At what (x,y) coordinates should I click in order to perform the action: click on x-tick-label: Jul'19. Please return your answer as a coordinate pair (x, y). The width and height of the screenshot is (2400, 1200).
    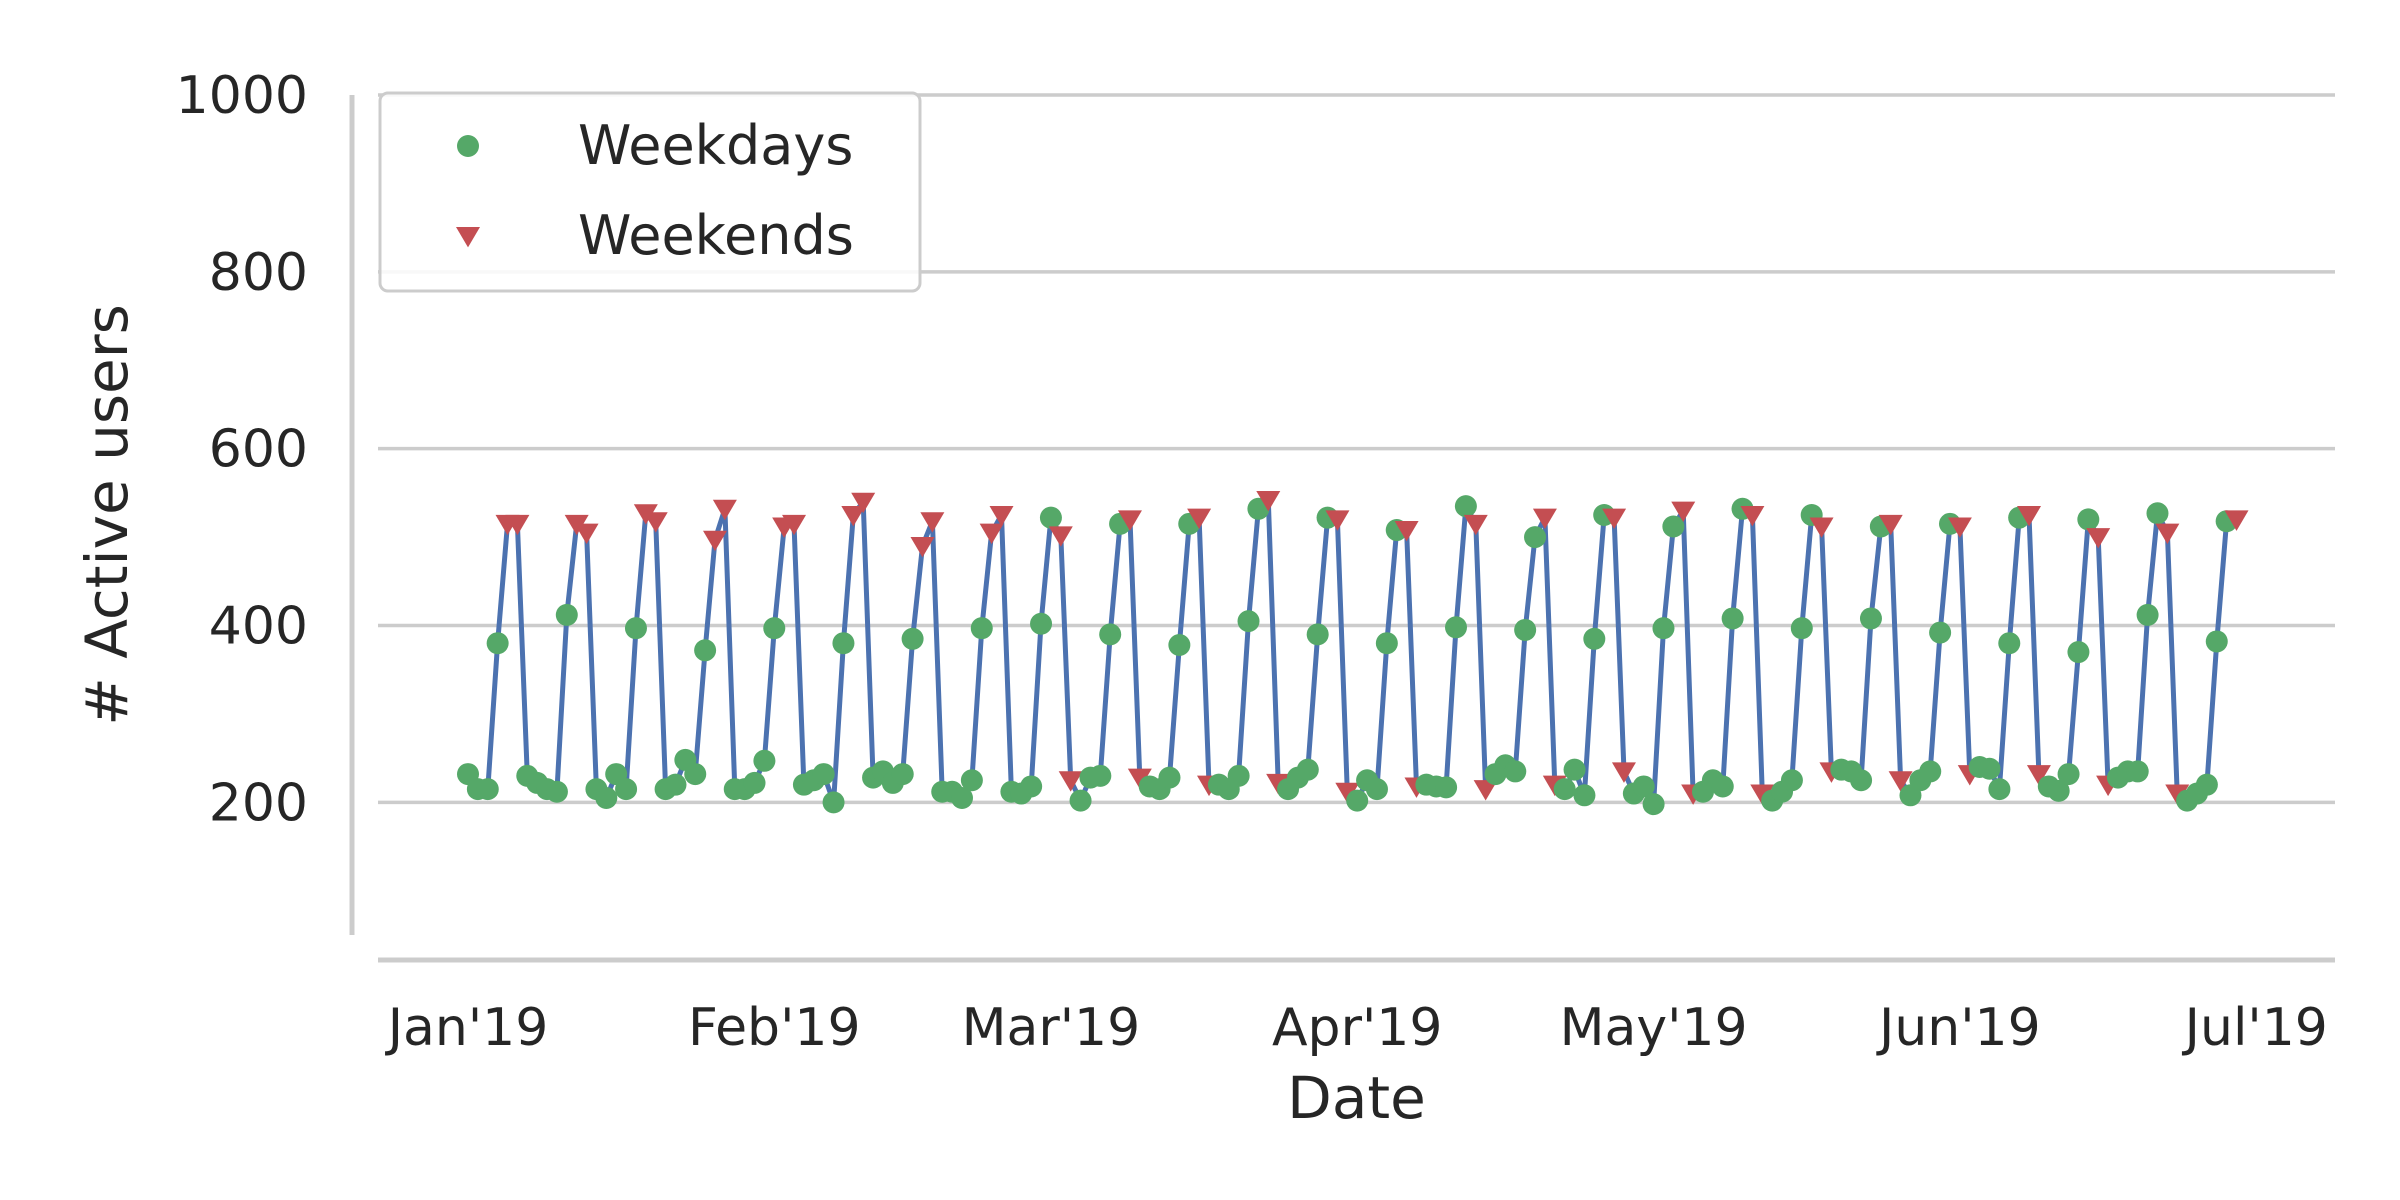
    Looking at the image, I should click on (2255, 1028).